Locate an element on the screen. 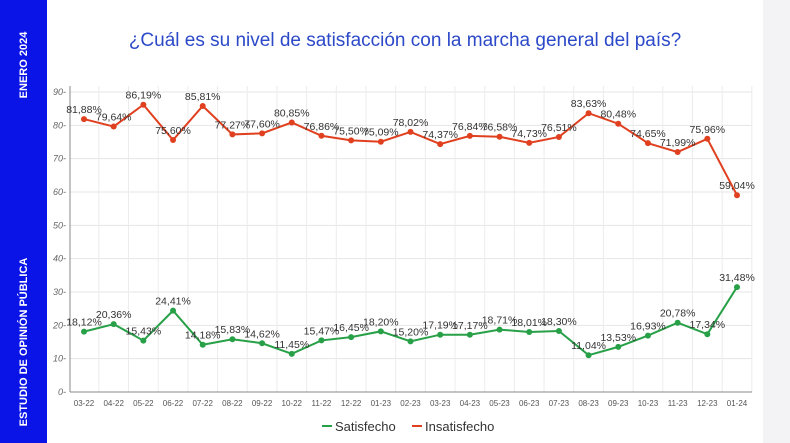 The image size is (790, 443). y-tick-label: 60- is located at coordinates (59, 192).